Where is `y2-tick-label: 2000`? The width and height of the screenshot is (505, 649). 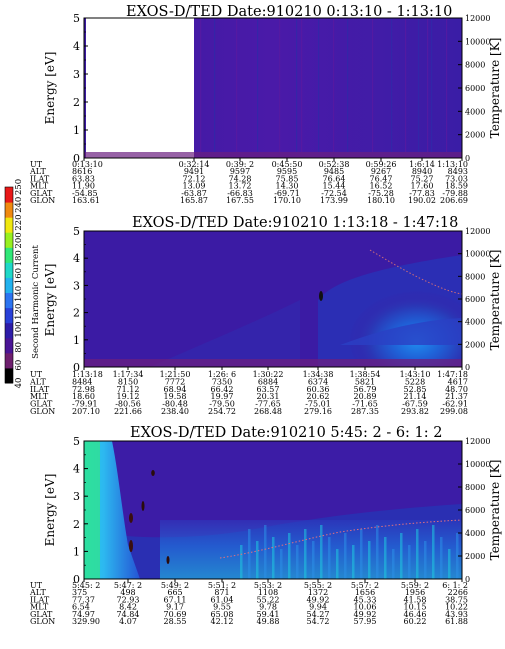
y2-tick-label: 2000 is located at coordinates (475, 135).